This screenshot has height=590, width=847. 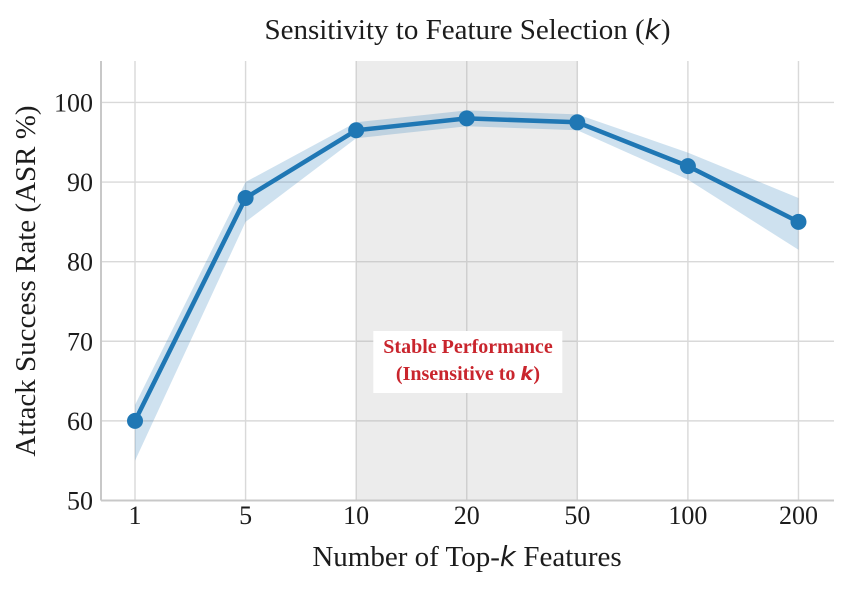 I want to click on annotation-stable-performance: Stable Performance (Insensitive to k), so click(x=468, y=362).